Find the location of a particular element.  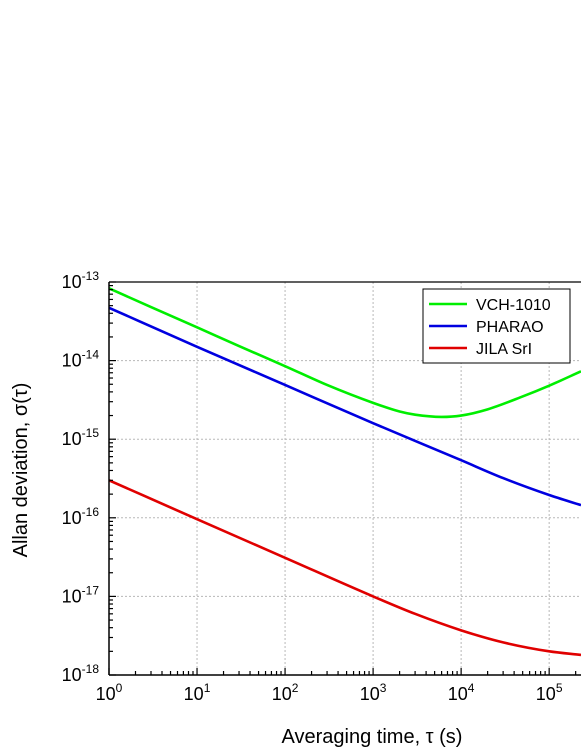

legend: VCH-1010 PHARAO JILA SrI is located at coordinates (496, 326).